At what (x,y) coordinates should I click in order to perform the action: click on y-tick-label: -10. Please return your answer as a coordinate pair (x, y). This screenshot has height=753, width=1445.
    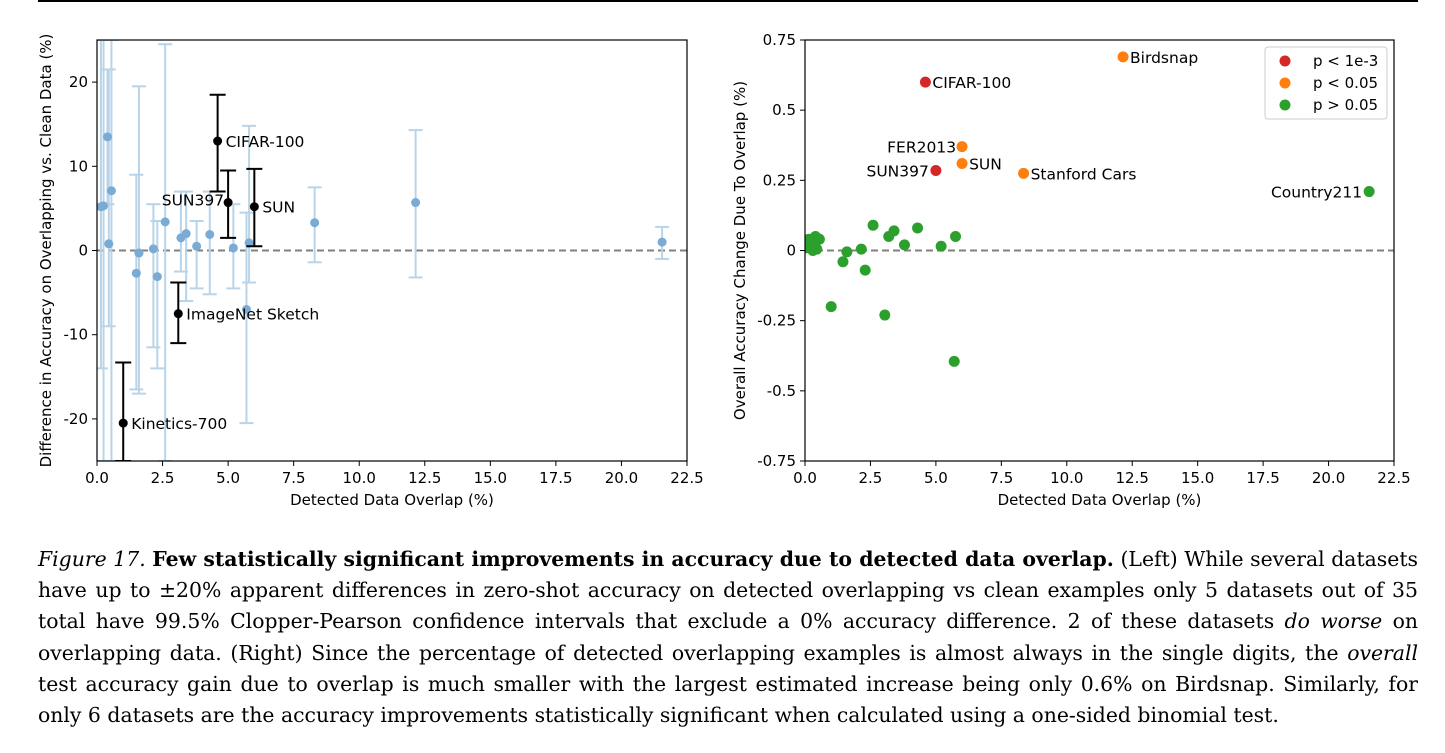
    Looking at the image, I should click on (76, 335).